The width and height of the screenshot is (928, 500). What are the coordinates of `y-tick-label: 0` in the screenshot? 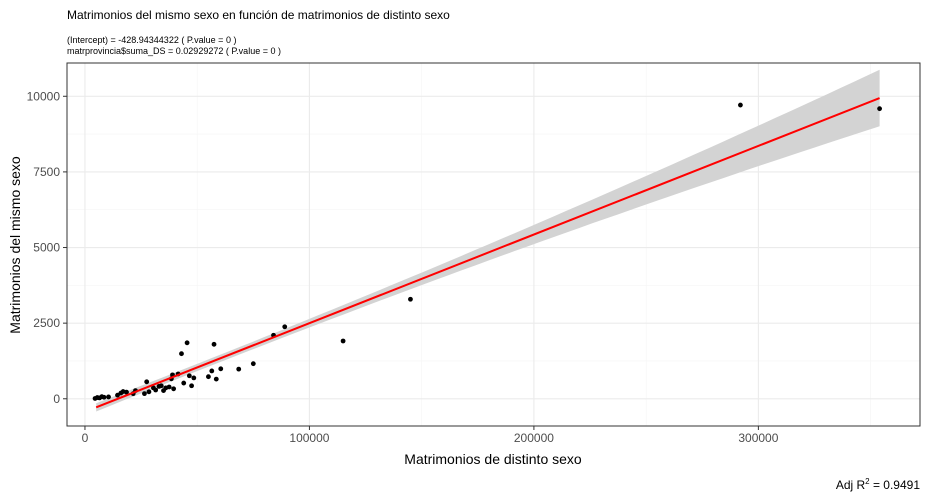 It's located at (56, 399).